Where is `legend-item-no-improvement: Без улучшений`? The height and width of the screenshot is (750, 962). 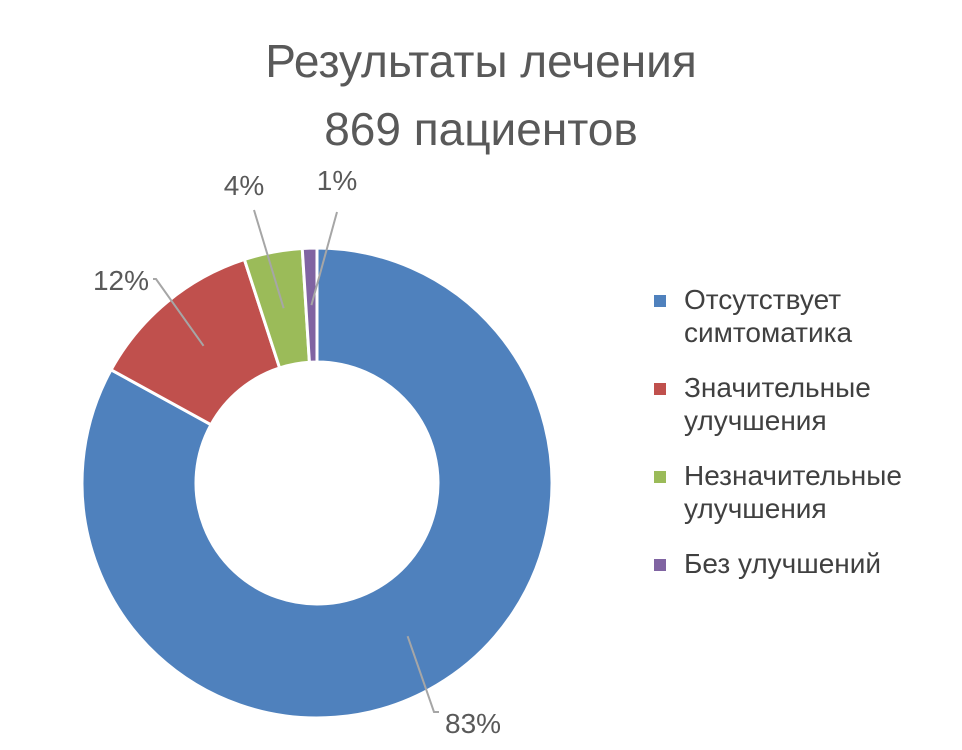
legend-item-no-improvement: Без улучшений is located at coordinates (804, 563).